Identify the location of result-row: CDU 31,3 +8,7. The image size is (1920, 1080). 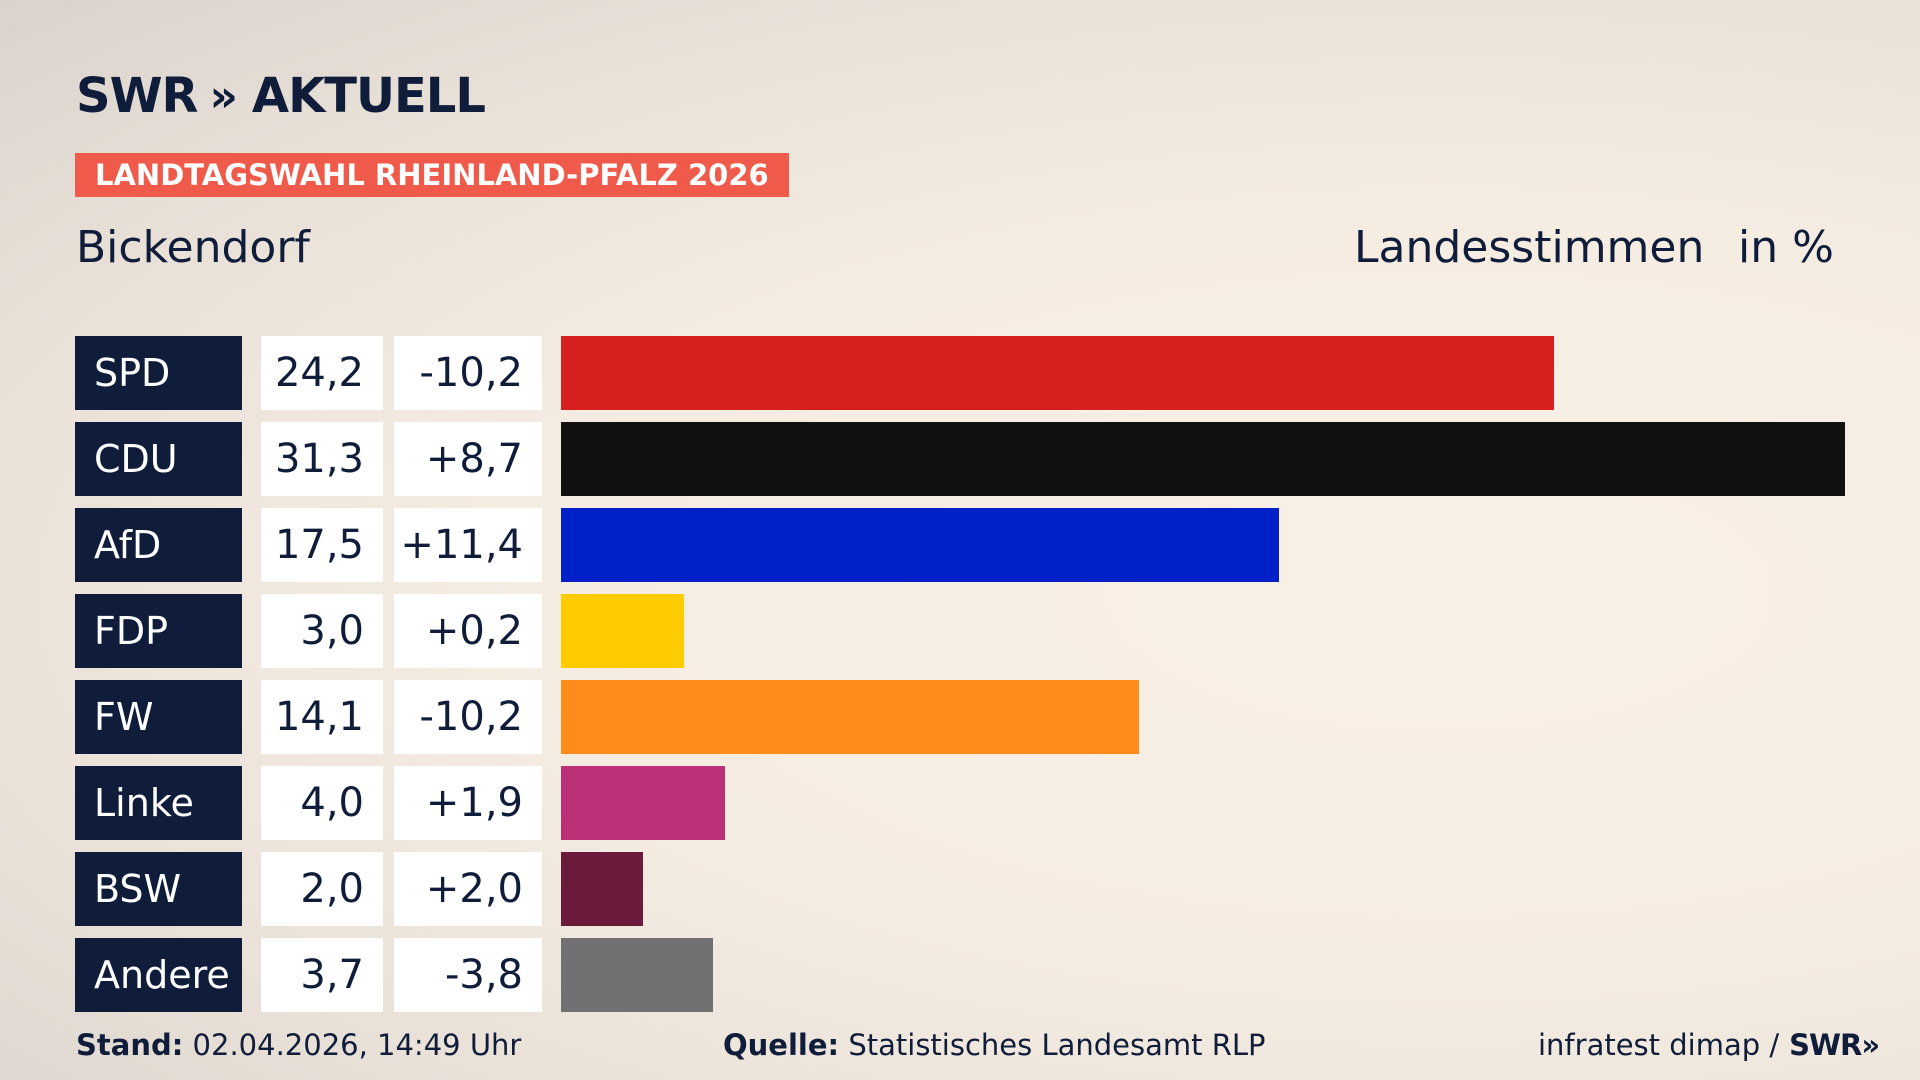
(960, 459).